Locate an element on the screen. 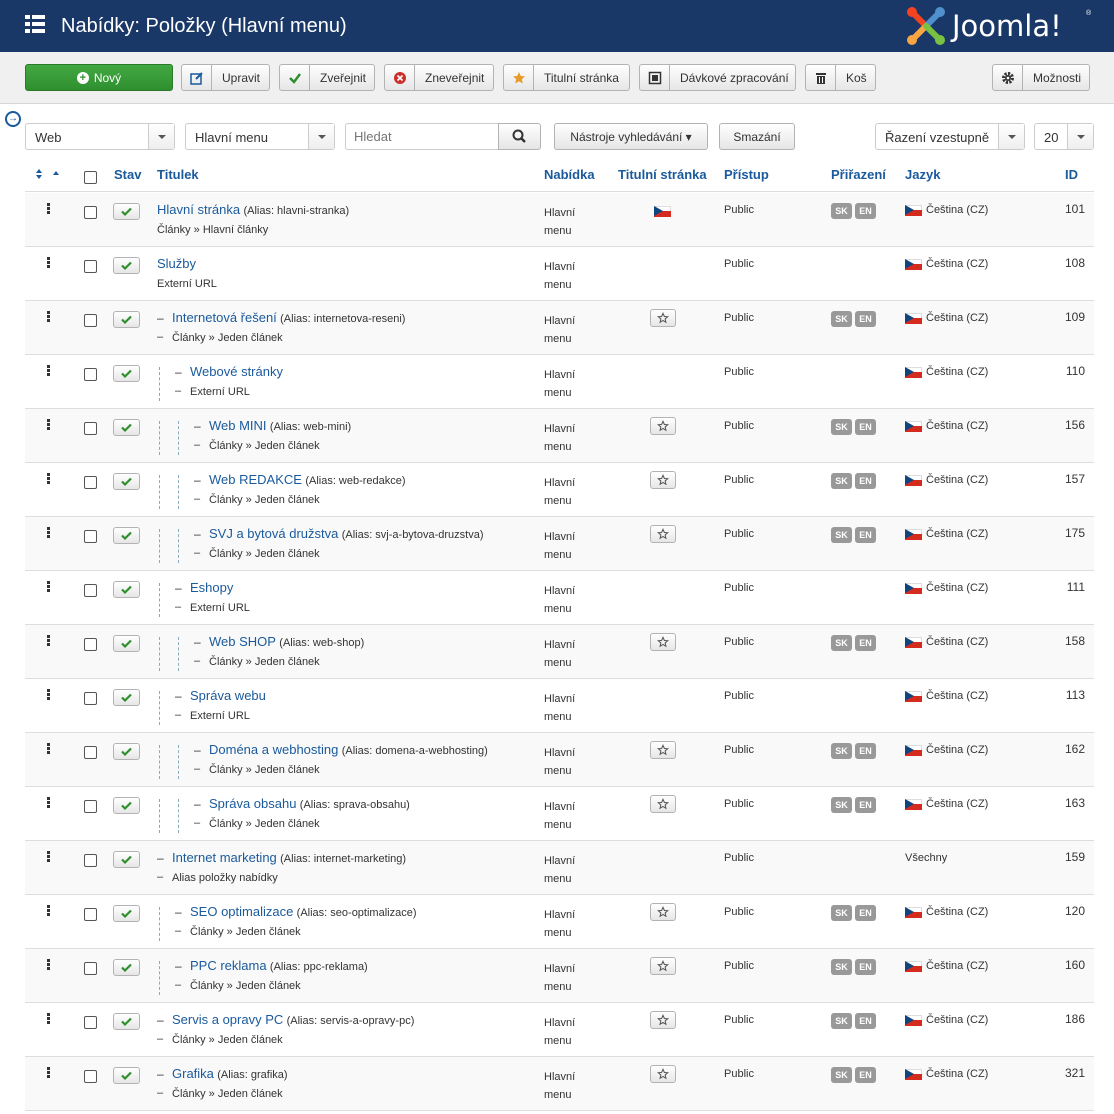 This screenshot has height=1114, width=1114. column-home: Titulní stránka is located at coordinates (662, 174).